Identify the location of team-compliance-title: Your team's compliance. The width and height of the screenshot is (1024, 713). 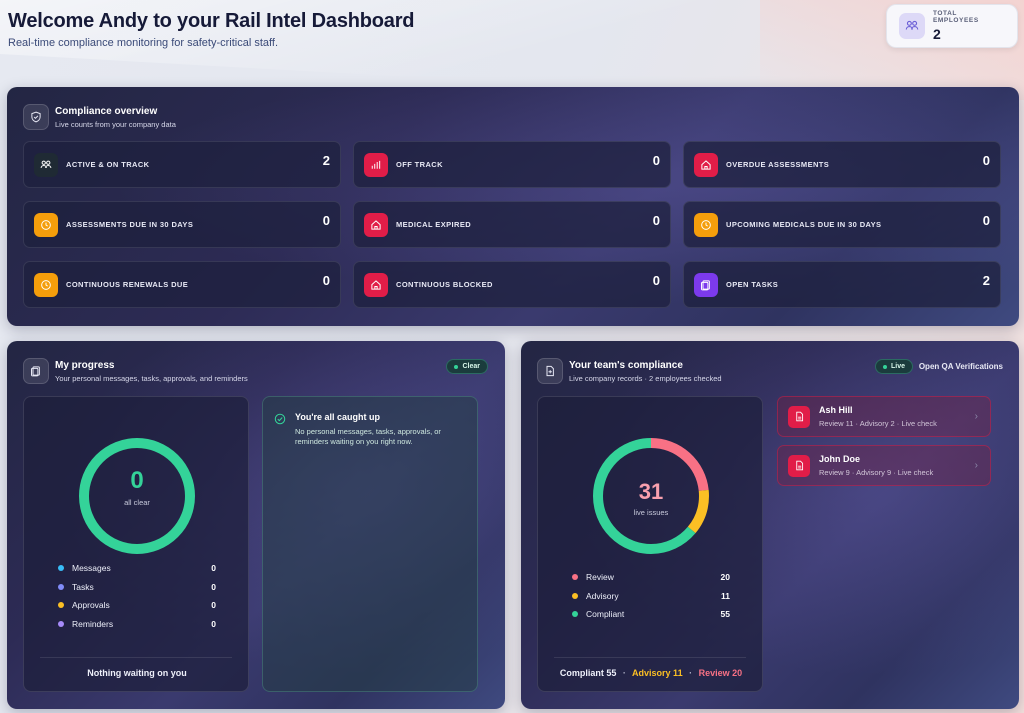
(626, 365).